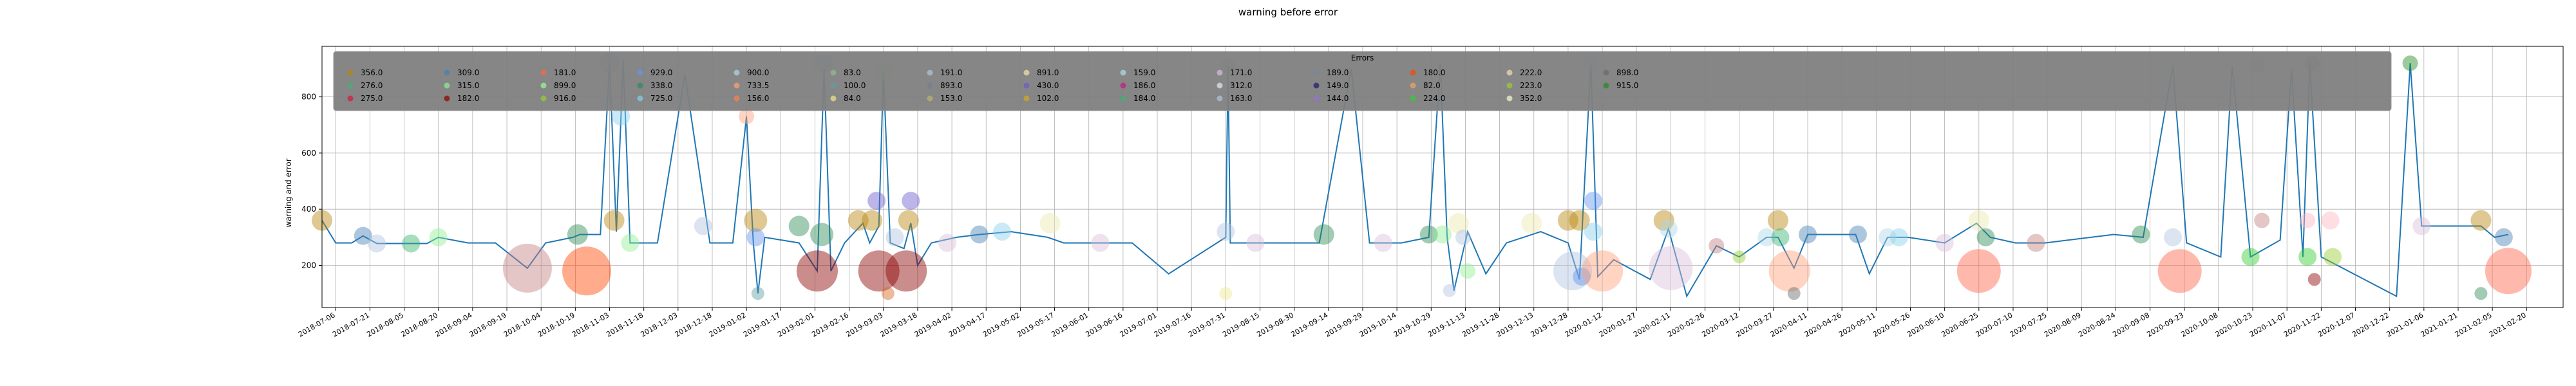 The width and height of the screenshot is (2576, 386). Describe the element at coordinates (2029, 324) in the screenshot. I see `x-tick-label: 2020-07-25` at that location.